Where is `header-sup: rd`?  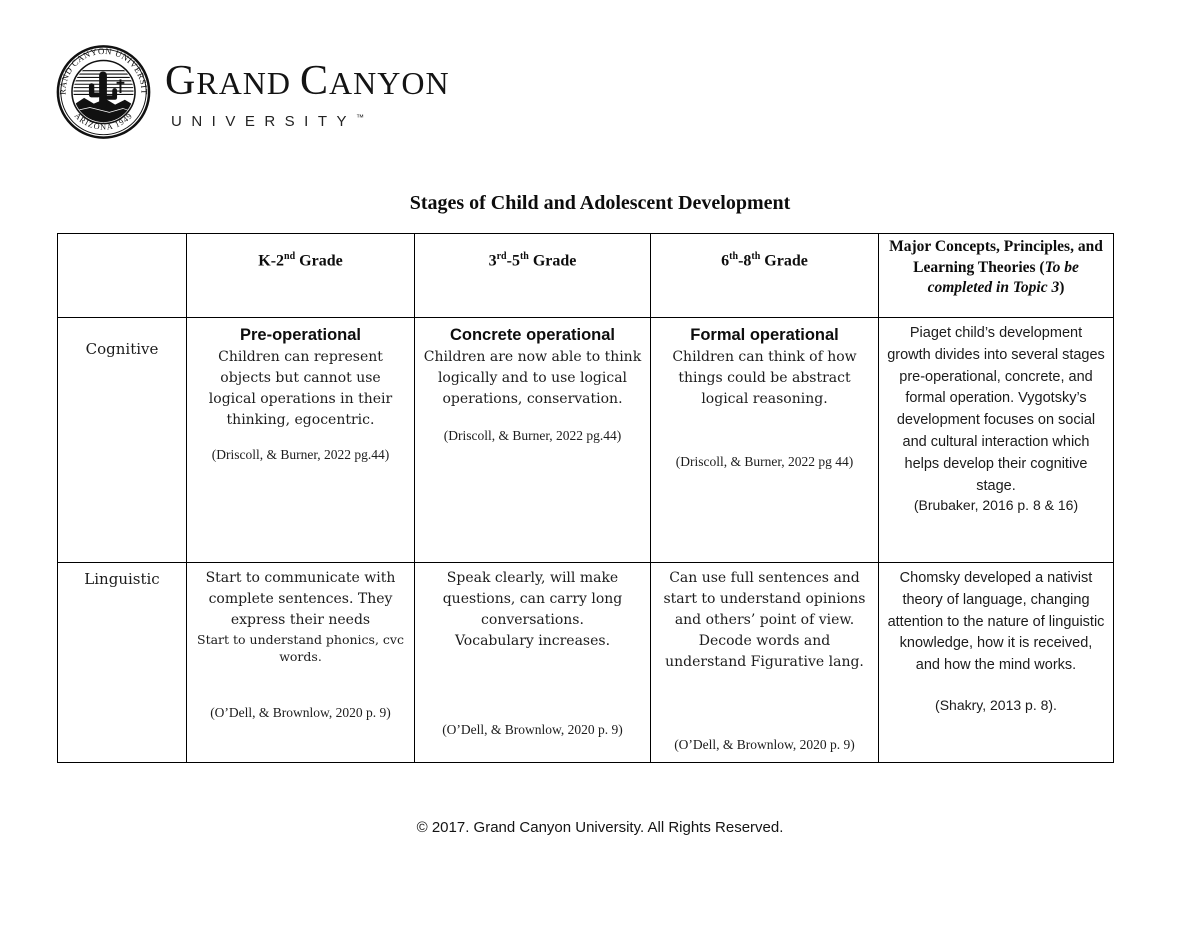
header-sup: rd is located at coordinates (501, 256).